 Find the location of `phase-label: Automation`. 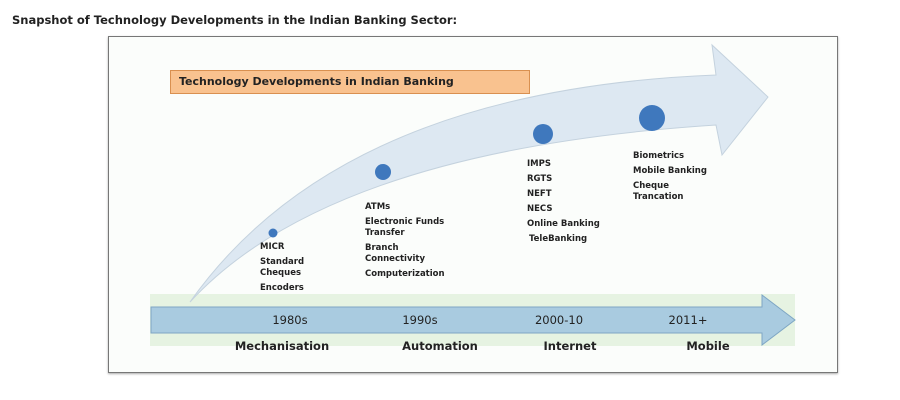

phase-label: Automation is located at coordinates (440, 346).